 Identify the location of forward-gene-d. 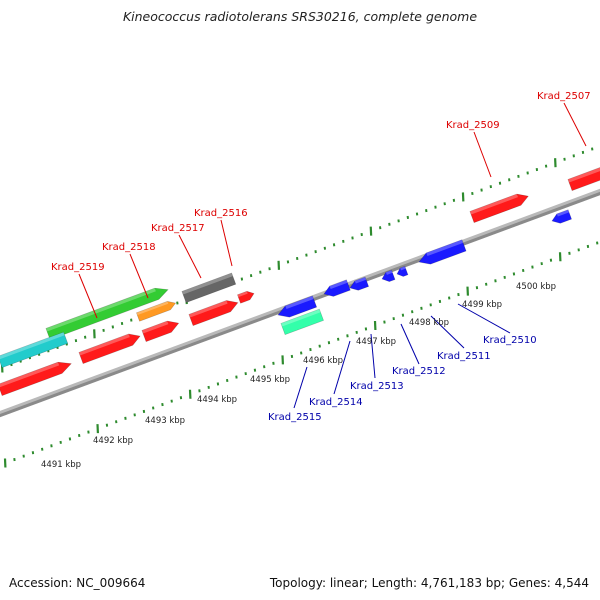
(246, 296).